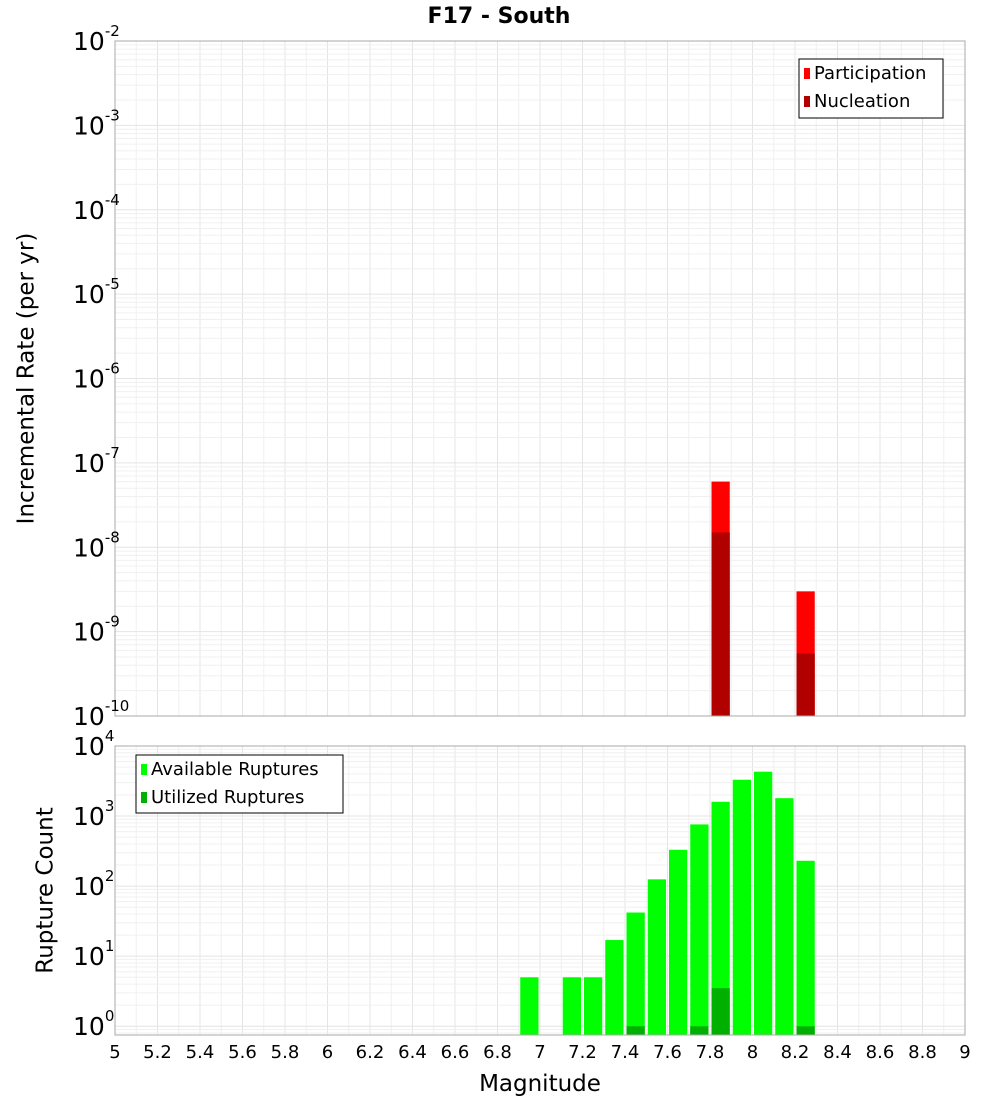  I want to click on incremental-rate-y-ticks: 10⁻¹⁰ 10⁻⁹ 10⁻⁸ 10⁻⁷ 10⁻⁶ 10⁻⁵ 10⁻⁴ 10⁻³ 10⁻², so click(101, 376).